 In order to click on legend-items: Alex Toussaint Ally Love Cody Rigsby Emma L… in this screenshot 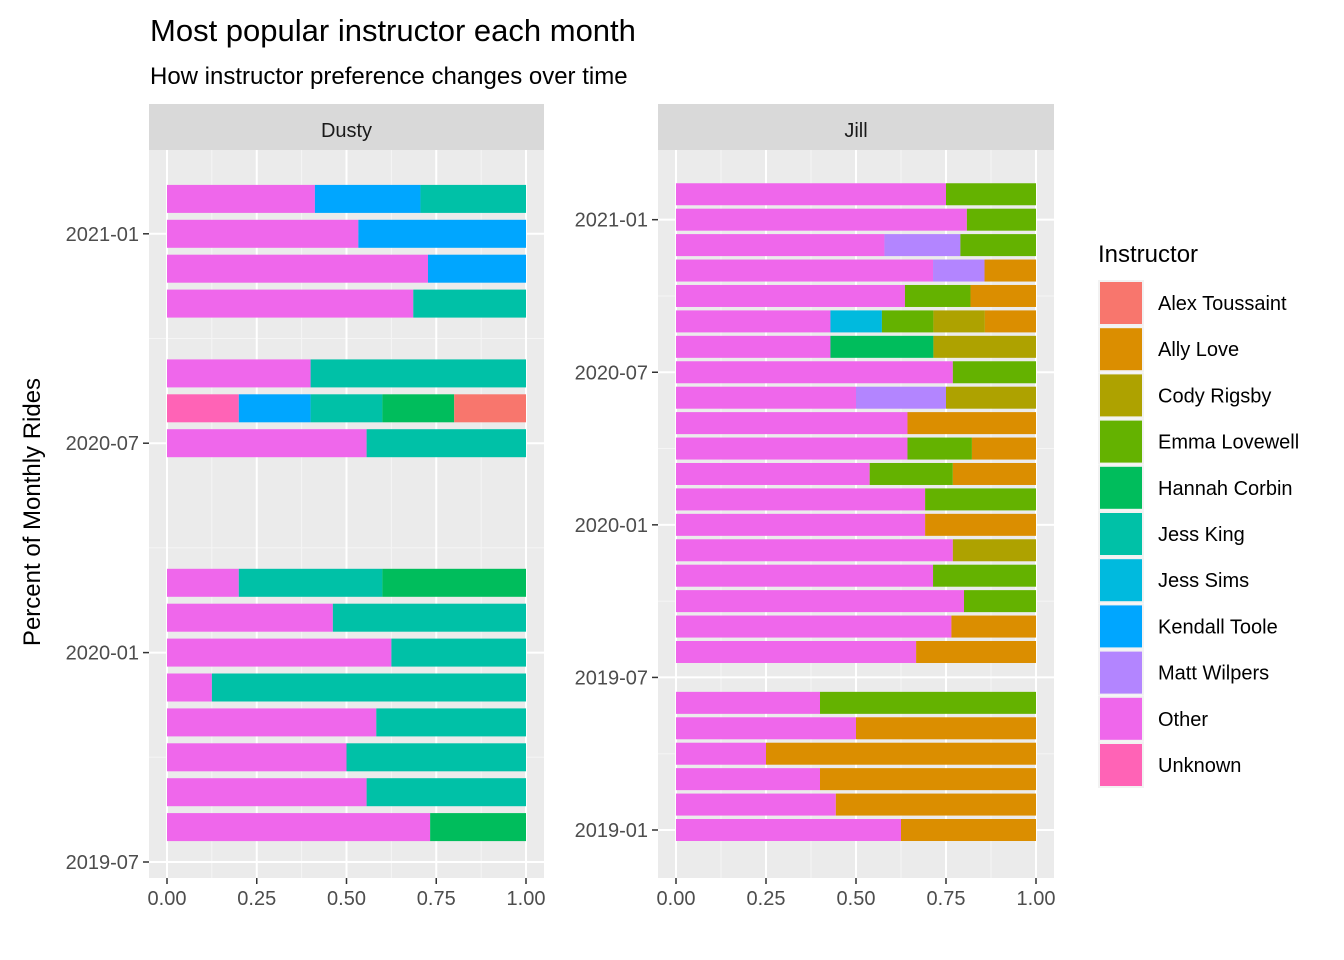, I will do `click(1198, 534)`.